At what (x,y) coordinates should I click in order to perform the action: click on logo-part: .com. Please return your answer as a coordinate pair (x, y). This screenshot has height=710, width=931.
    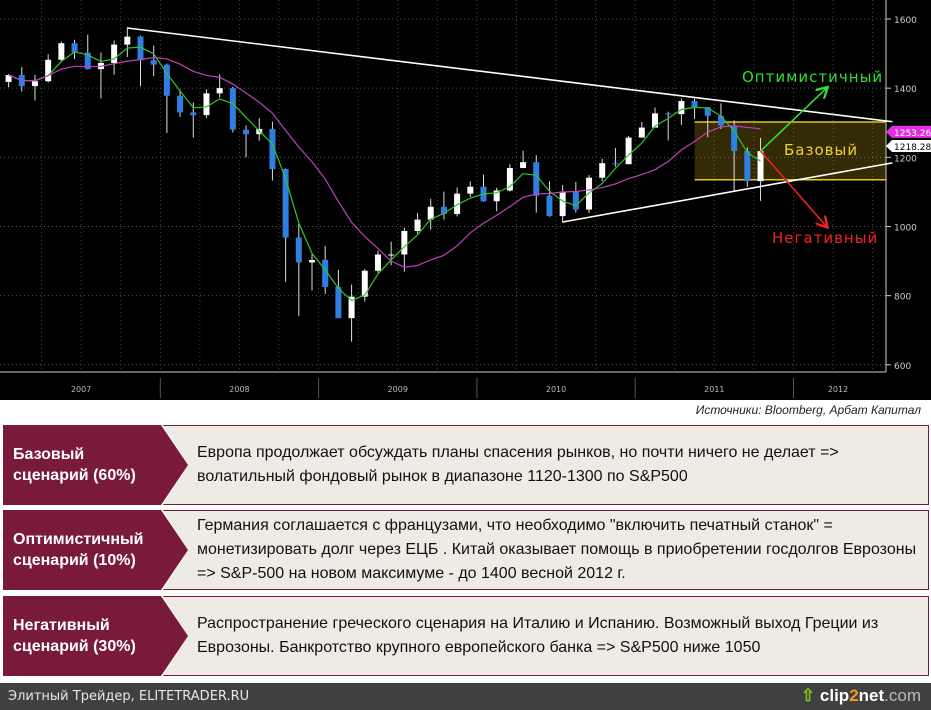
    Looking at the image, I should click on (902, 695).